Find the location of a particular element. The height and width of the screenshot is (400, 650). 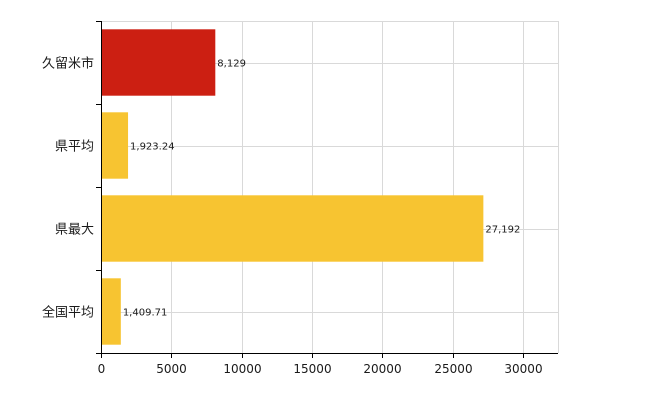

x-tick-label: 30000 is located at coordinates (523, 369).